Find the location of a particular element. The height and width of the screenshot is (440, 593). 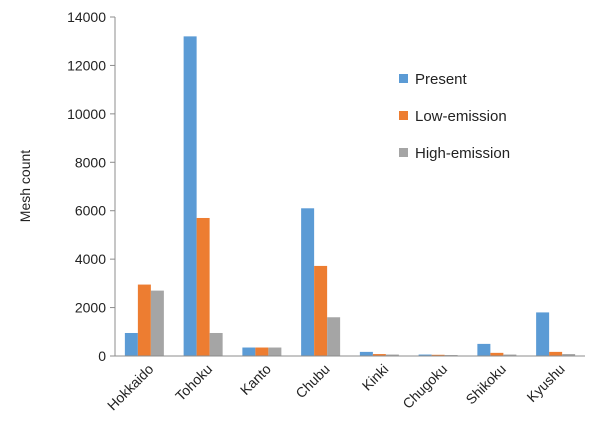

bar-present-tohoku is located at coordinates (190, 196).